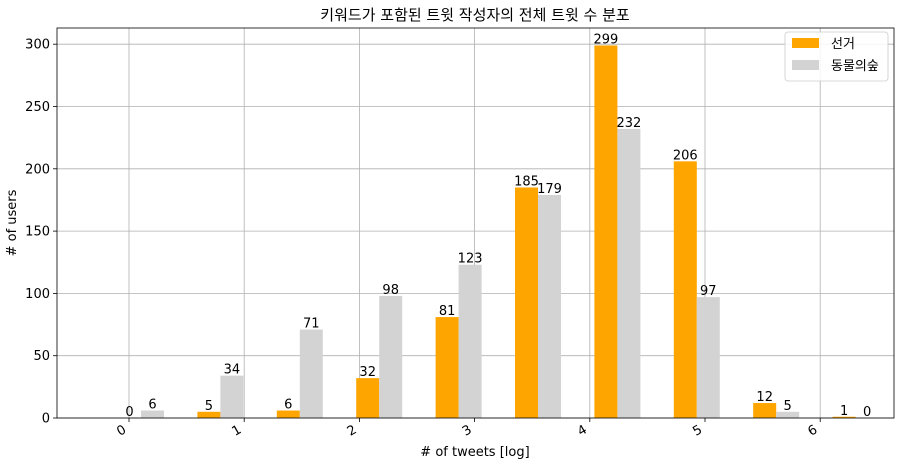  What do you see at coordinates (836, 56) in the screenshot?
I see `legend: 선거 동물의숲` at bounding box center [836, 56].